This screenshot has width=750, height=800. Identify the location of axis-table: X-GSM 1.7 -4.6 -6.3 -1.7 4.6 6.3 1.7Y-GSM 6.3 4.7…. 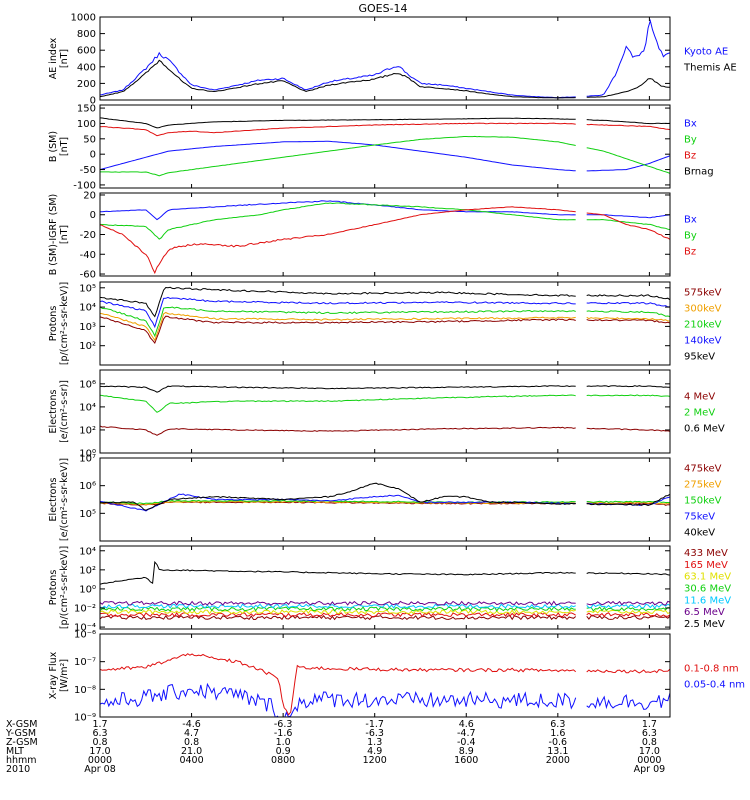
(335, 747).